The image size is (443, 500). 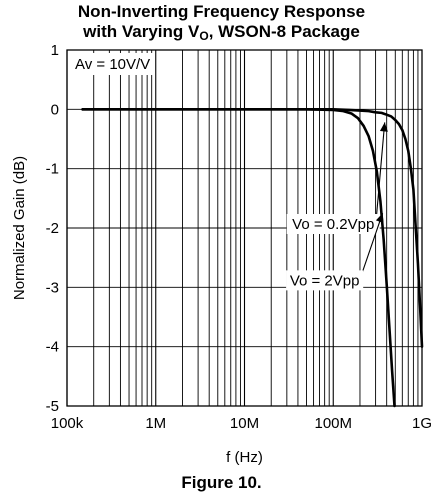 I want to click on x-tick-label: 100k, so click(x=67, y=423).